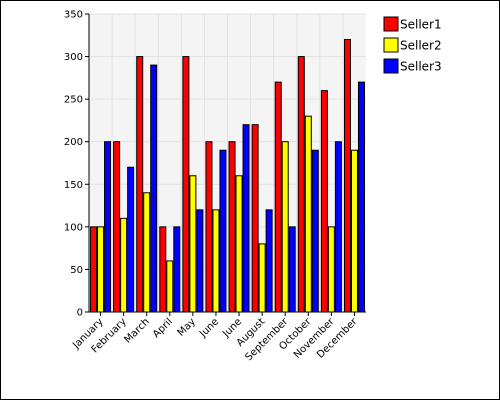 This screenshot has height=401, width=500. Describe the element at coordinates (308, 214) in the screenshot. I see `bar-seller2-october` at that location.